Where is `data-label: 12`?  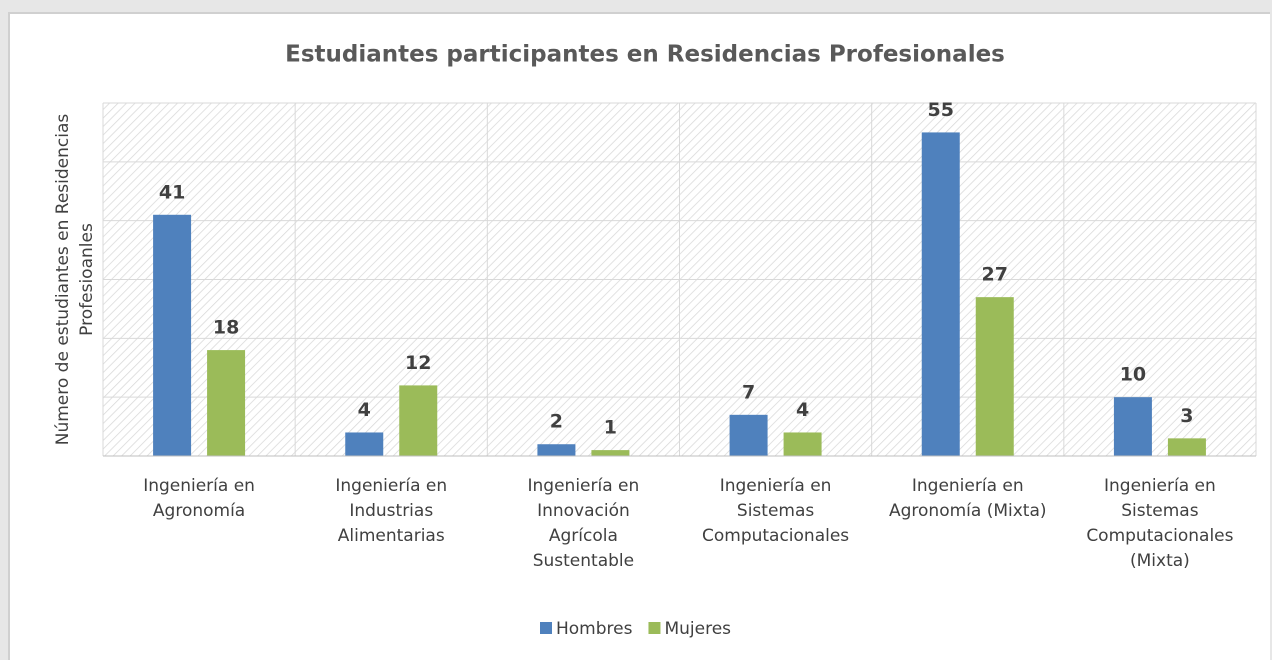 data-label: 12 is located at coordinates (418, 363).